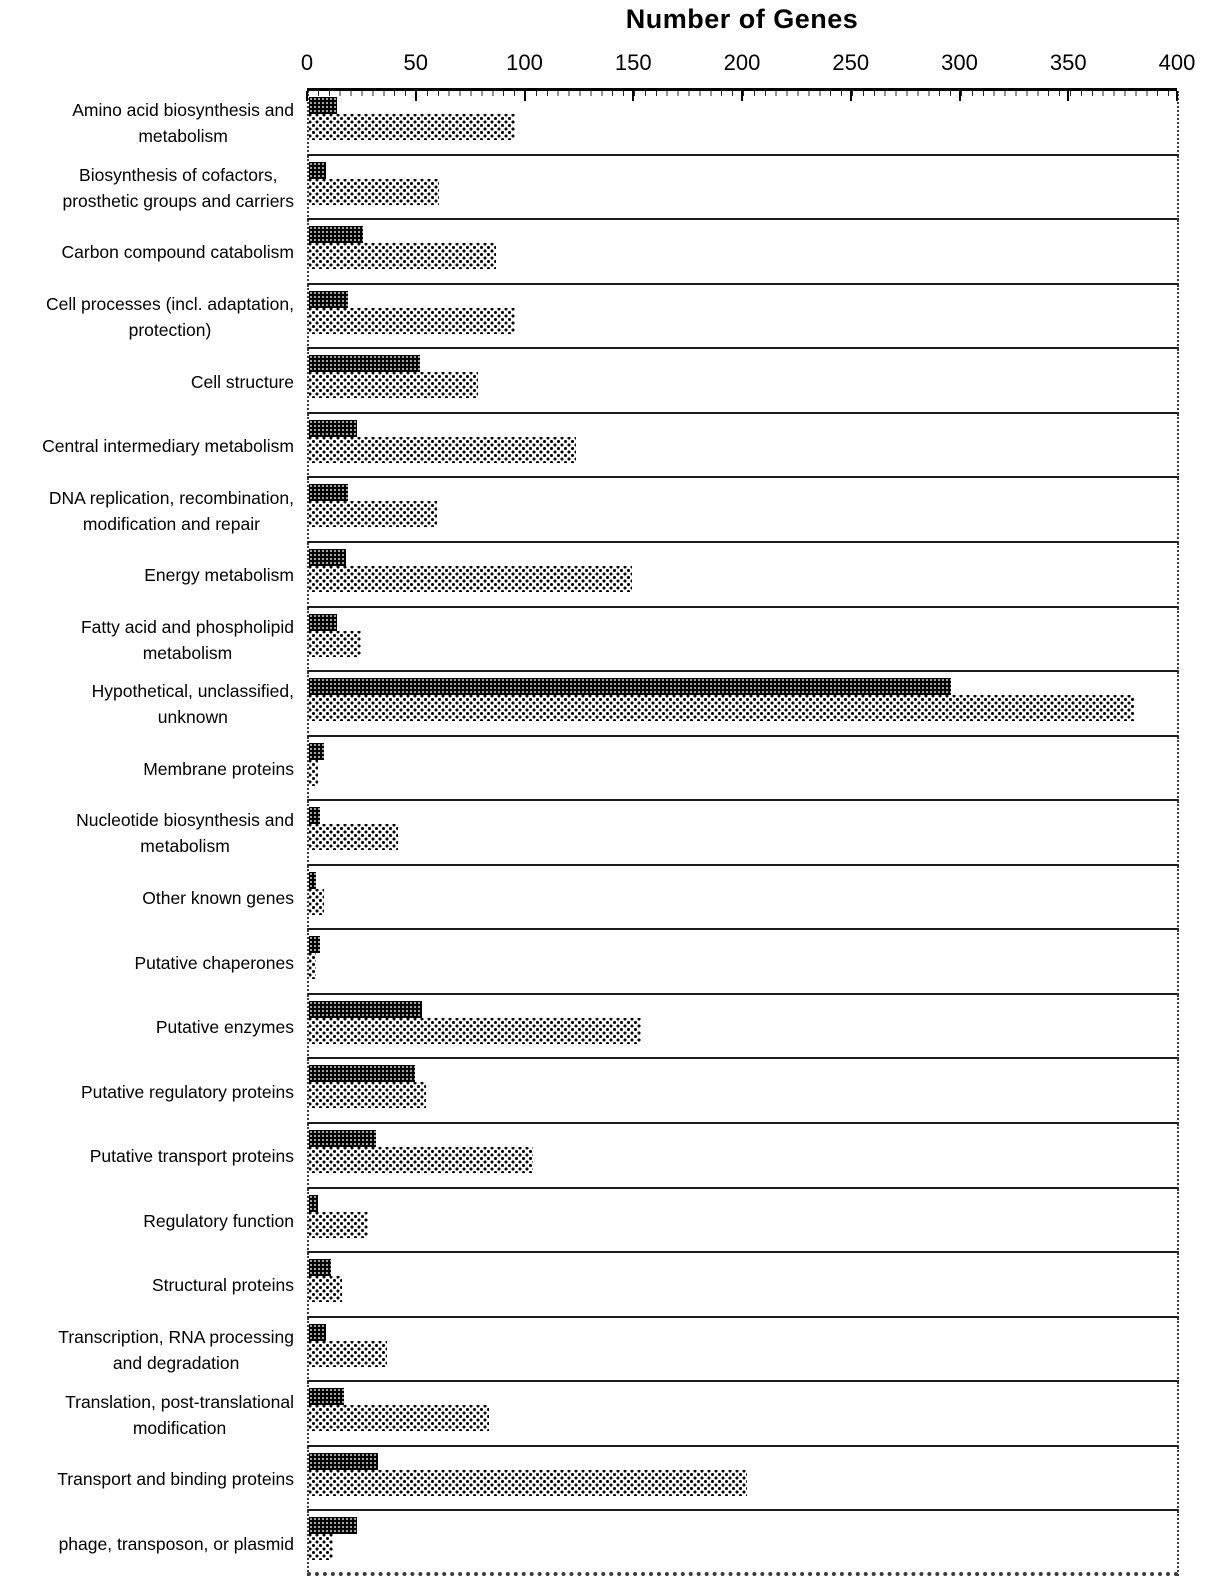  What do you see at coordinates (607, 833) in the screenshot?
I see `category-row: Nucleotide biosynthesis and metabolism` at bounding box center [607, 833].